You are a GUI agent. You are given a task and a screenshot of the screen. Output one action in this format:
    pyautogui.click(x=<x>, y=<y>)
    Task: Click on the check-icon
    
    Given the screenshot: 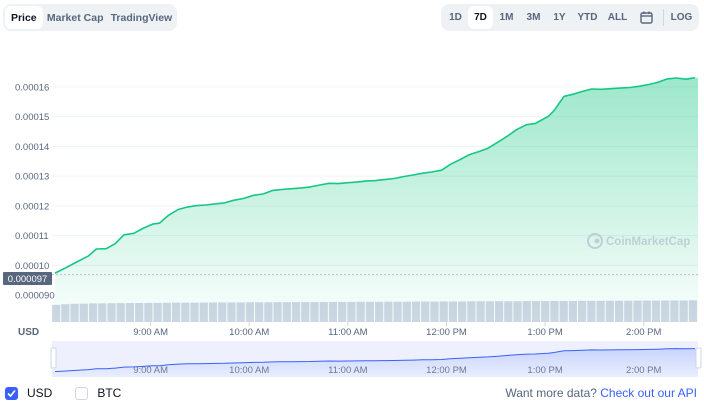 What is the action you would take?
    pyautogui.click(x=11, y=393)
    